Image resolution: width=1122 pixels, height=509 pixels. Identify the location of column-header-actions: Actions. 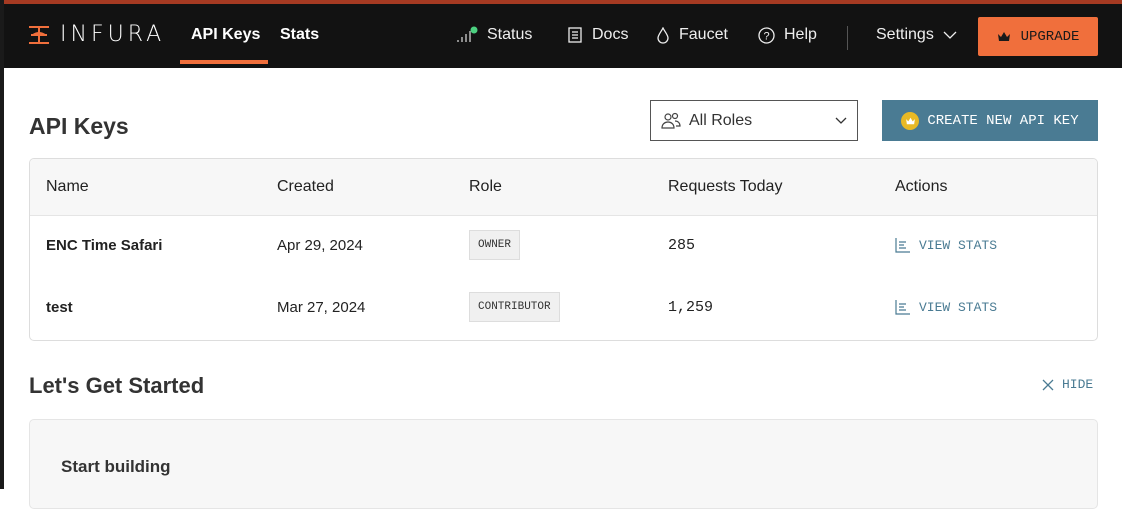
(921, 186).